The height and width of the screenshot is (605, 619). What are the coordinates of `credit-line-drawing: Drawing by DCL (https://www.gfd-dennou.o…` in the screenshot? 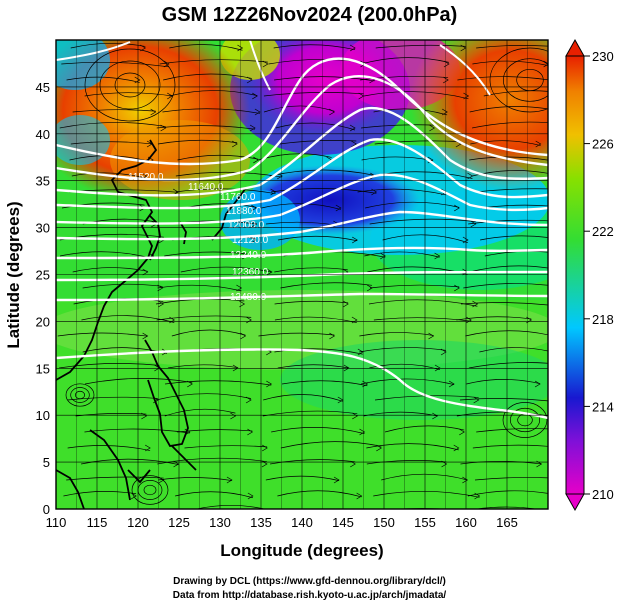 It's located at (309, 581).